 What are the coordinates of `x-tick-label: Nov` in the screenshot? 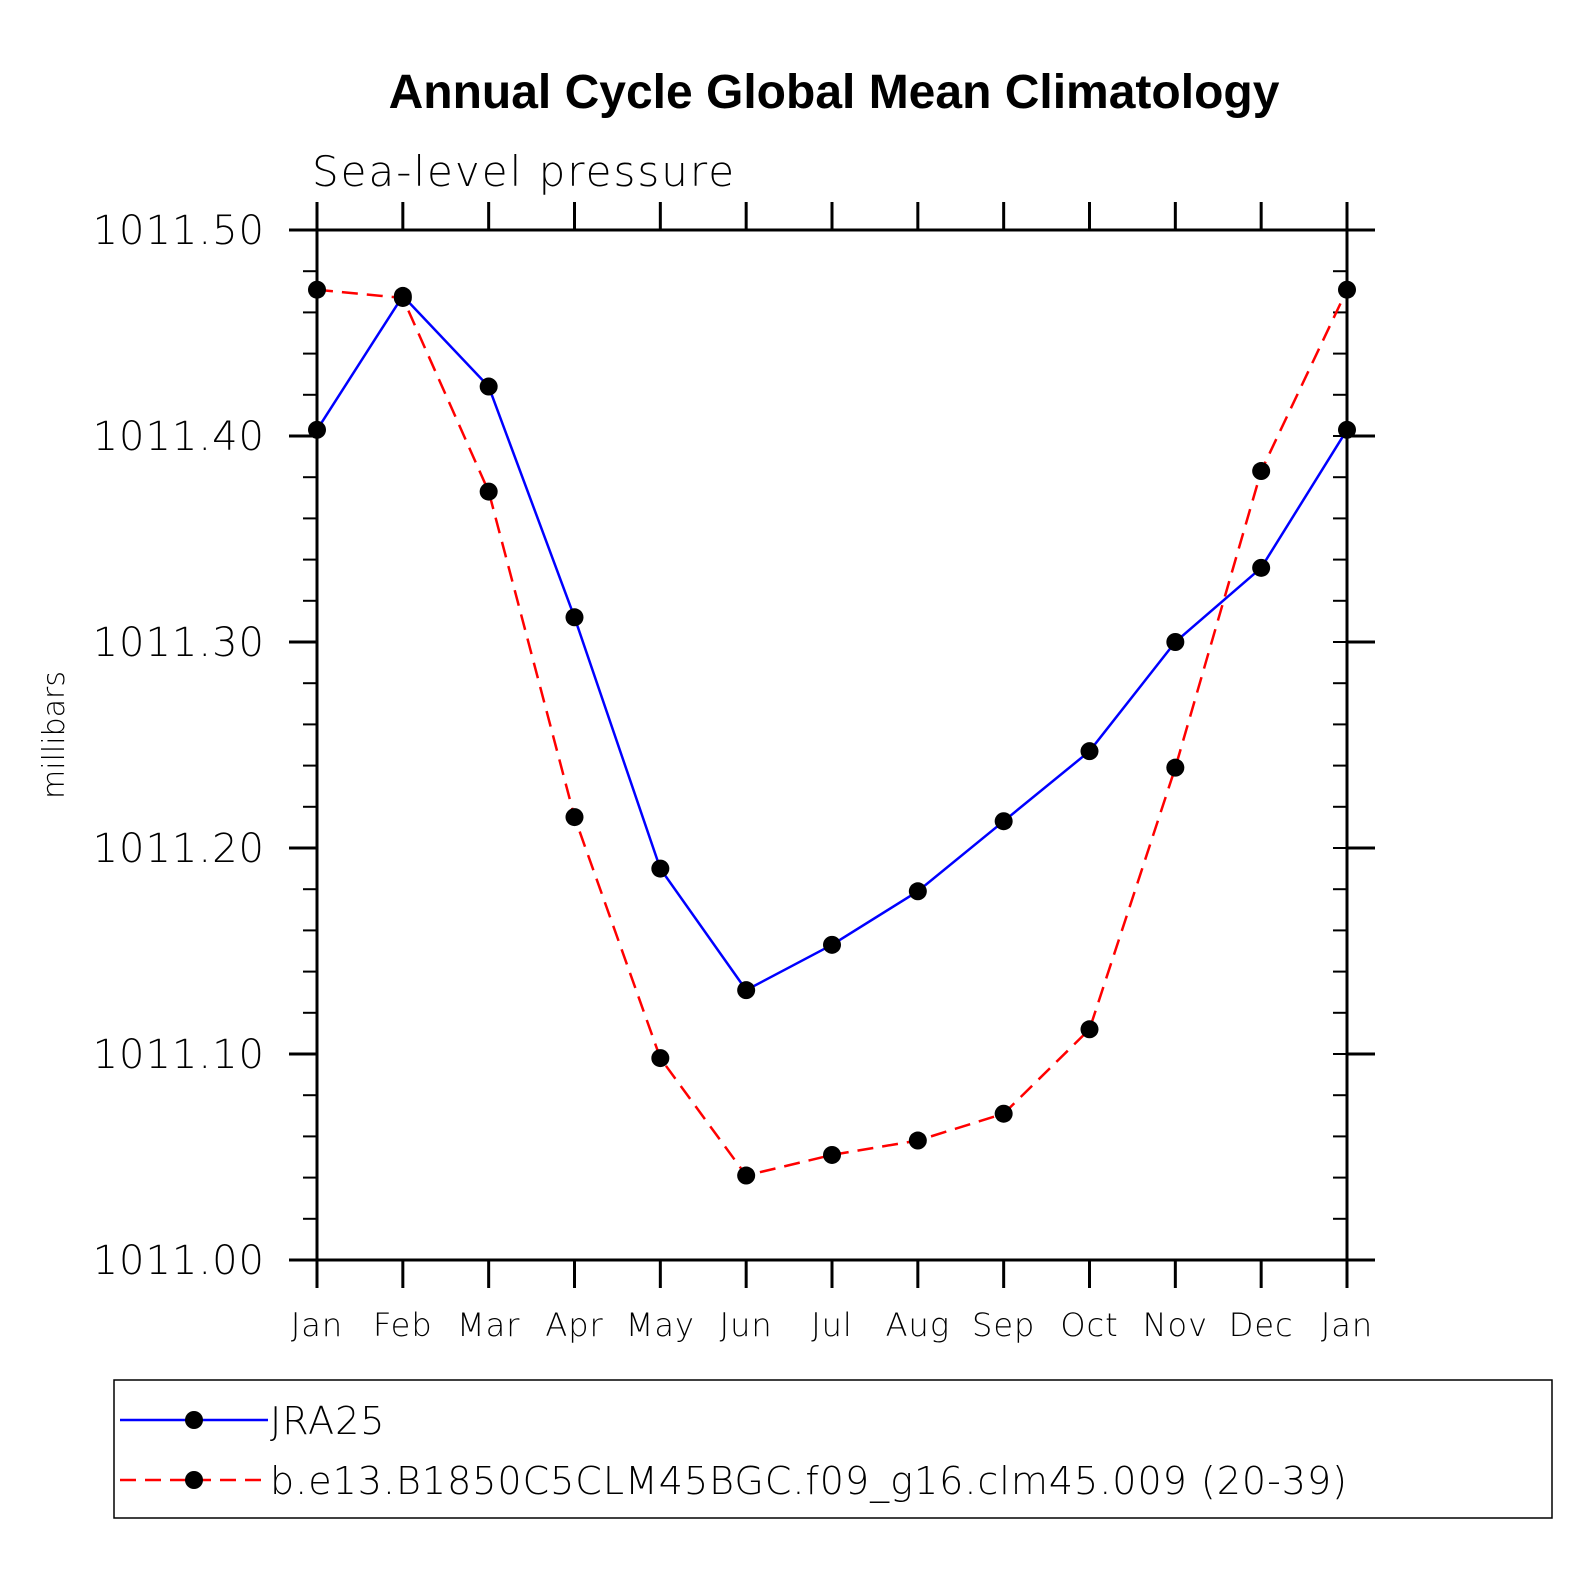 It's located at (1175, 1325).